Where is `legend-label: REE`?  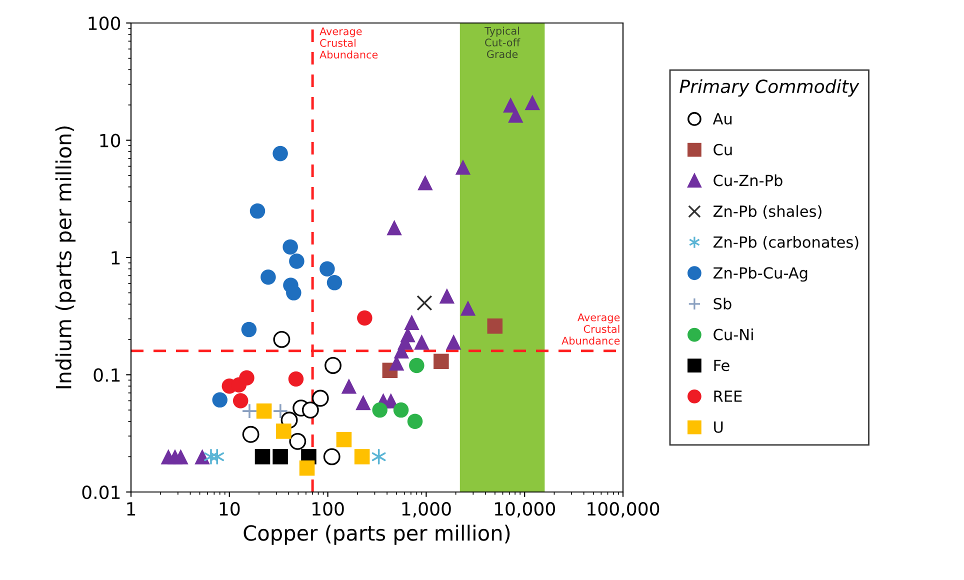 legend-label: REE is located at coordinates (728, 396).